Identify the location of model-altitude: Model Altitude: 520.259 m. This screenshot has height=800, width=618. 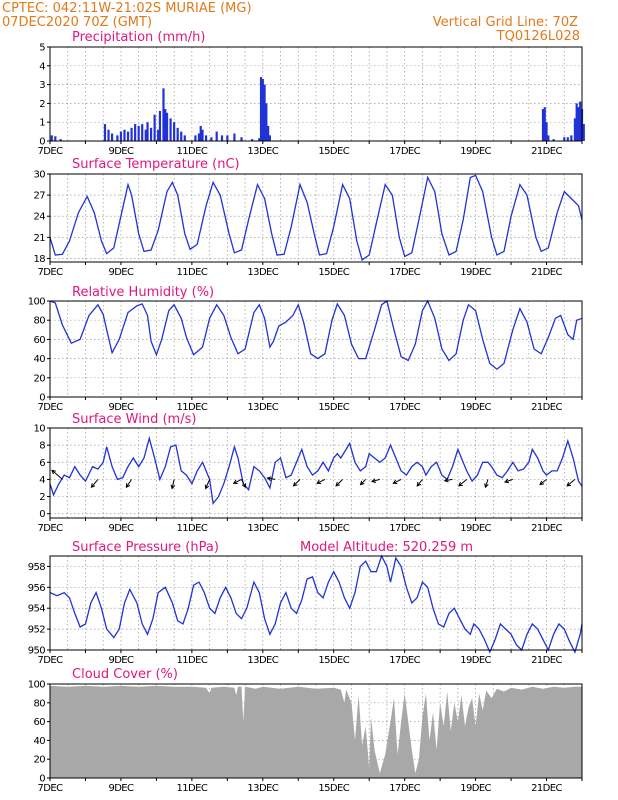
(386, 547).